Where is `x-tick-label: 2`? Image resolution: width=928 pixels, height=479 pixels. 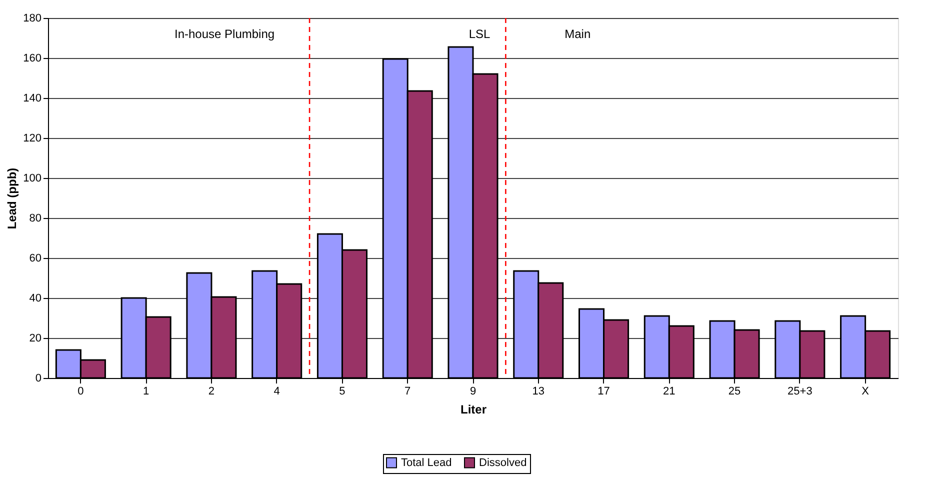
x-tick-label: 2 is located at coordinates (211, 392).